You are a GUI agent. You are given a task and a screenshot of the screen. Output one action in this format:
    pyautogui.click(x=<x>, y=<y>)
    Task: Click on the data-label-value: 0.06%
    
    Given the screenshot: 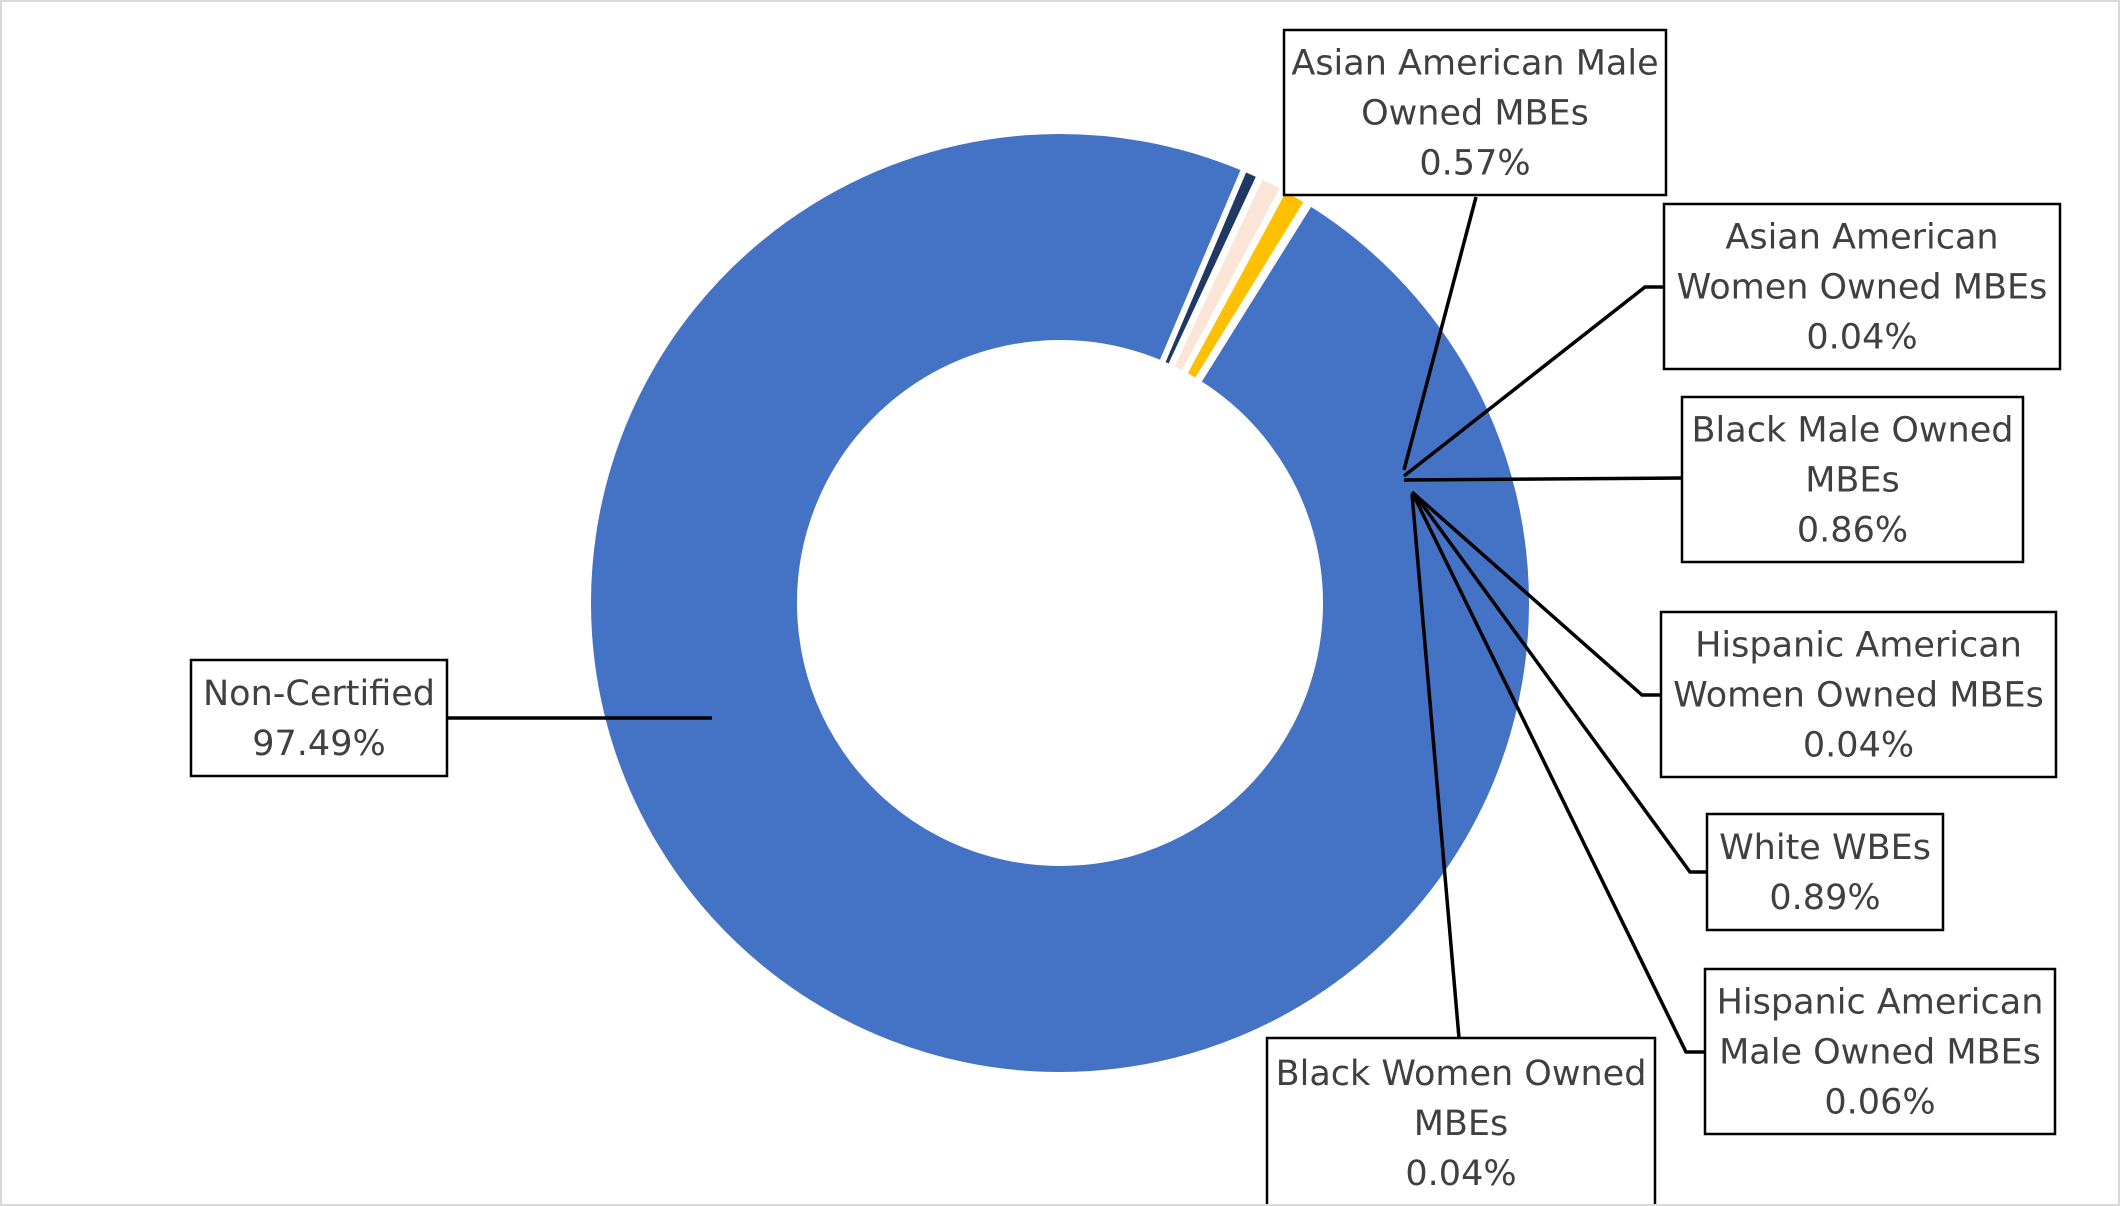 What is the action you would take?
    pyautogui.click(x=1879, y=1103)
    